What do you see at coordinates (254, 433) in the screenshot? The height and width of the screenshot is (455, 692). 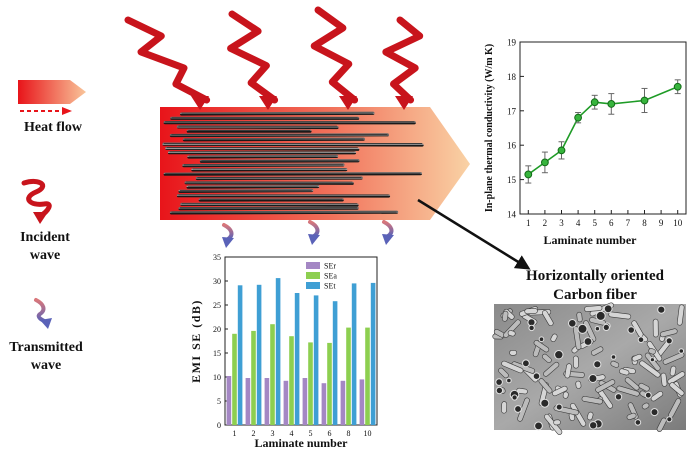 I see `emi-x-tick-label: 2` at bounding box center [254, 433].